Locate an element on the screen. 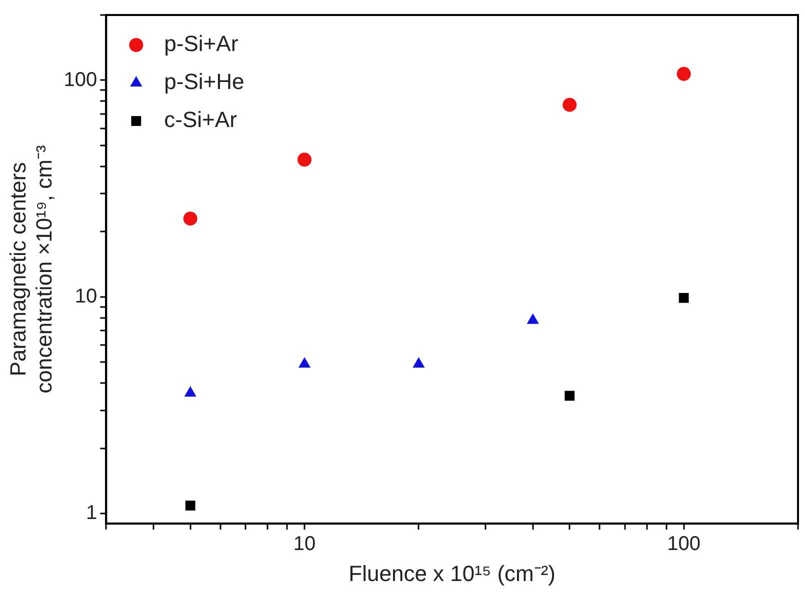  legend-label: p-Si+Ar is located at coordinates (201, 43).